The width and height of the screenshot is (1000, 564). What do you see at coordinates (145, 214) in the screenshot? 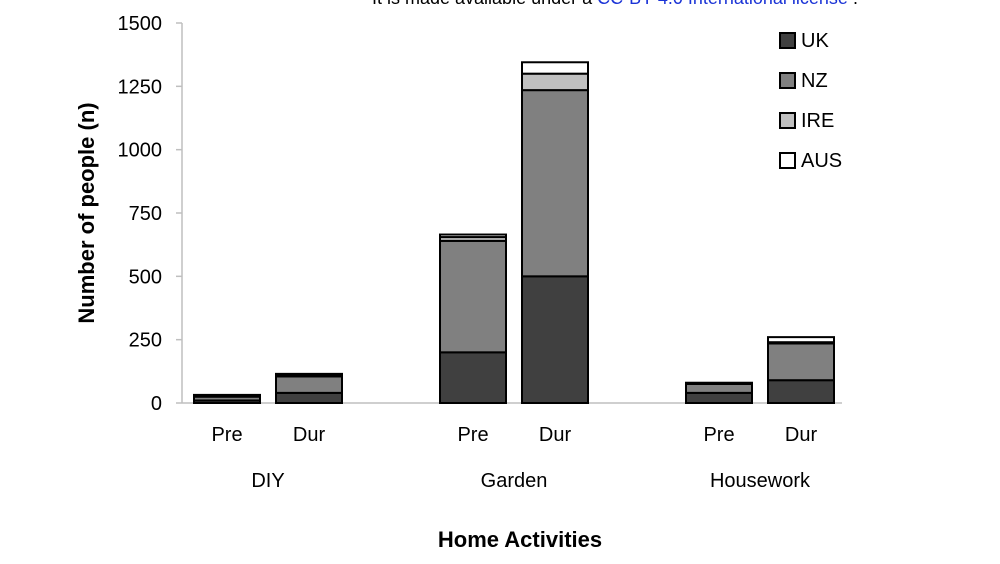
I see `y-tick-label: 750` at bounding box center [145, 214].